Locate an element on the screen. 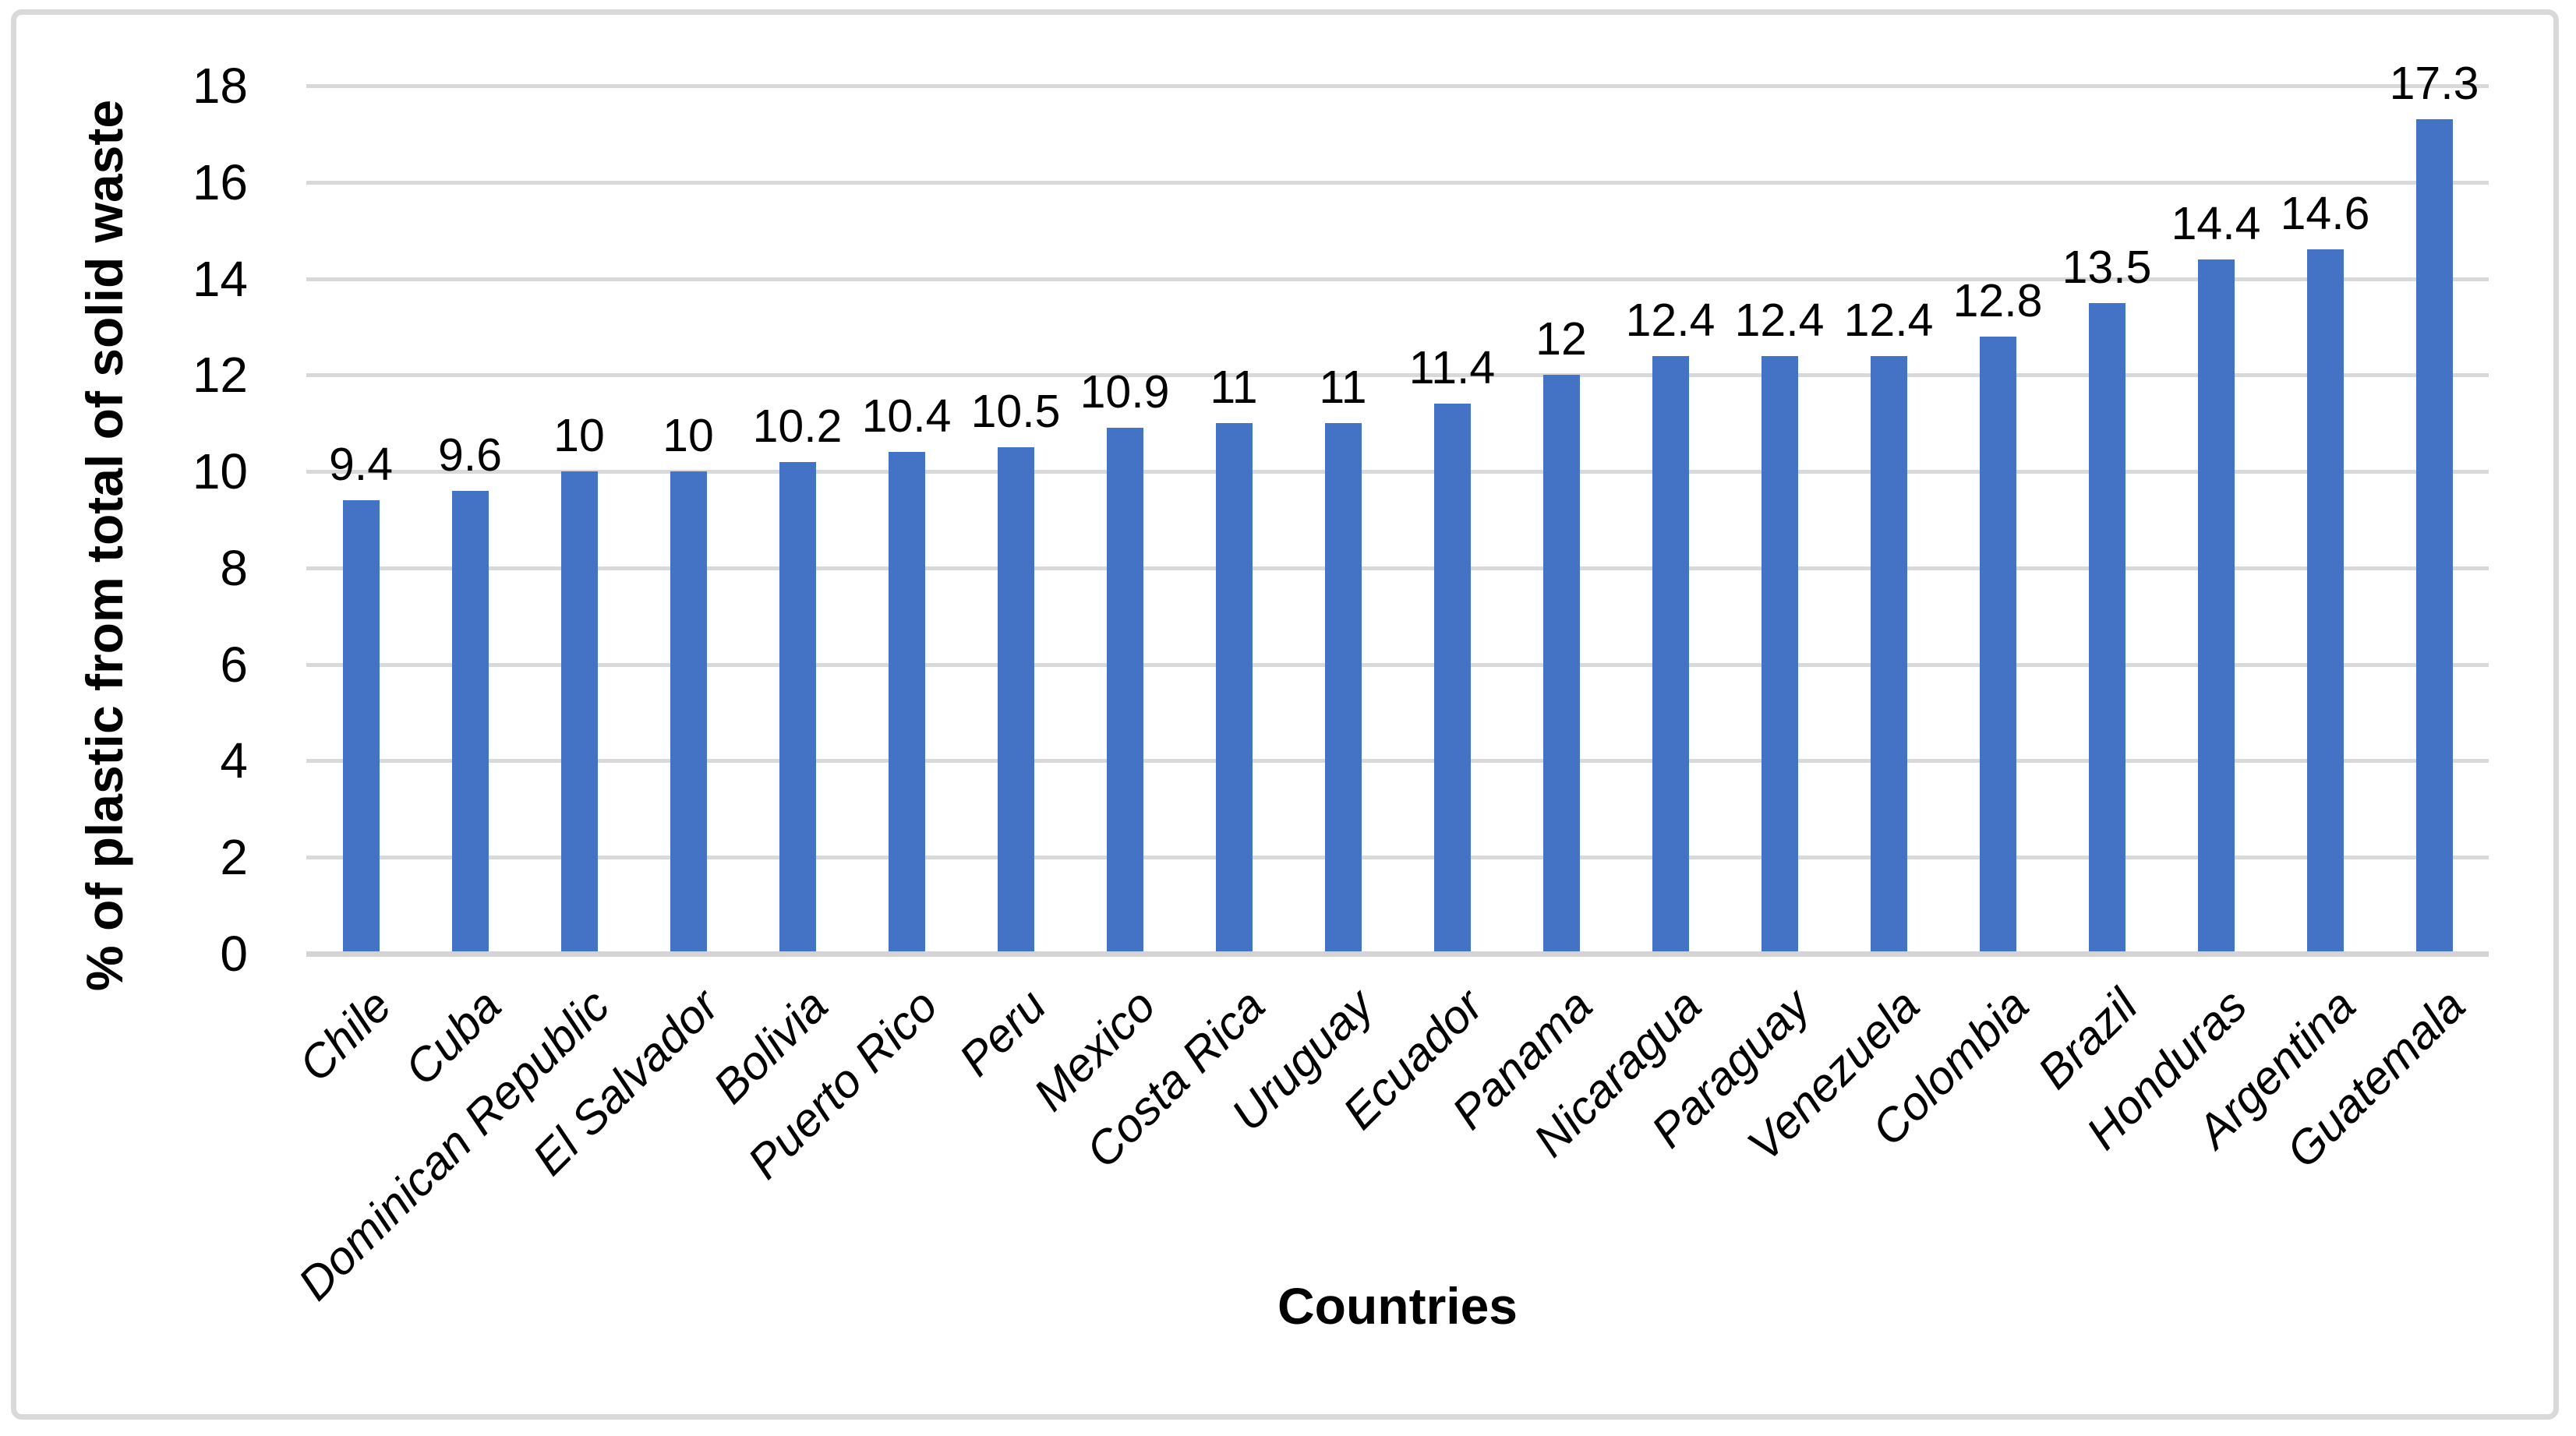  bar-value-label: 14.6 is located at coordinates (2325, 214).